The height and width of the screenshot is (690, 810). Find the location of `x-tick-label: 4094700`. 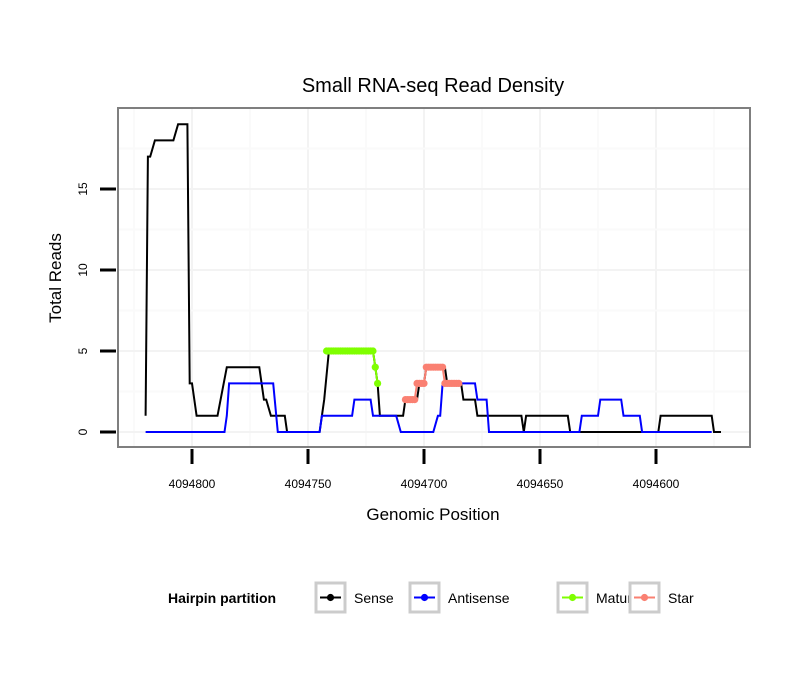

x-tick-label: 4094700 is located at coordinates (424, 484).